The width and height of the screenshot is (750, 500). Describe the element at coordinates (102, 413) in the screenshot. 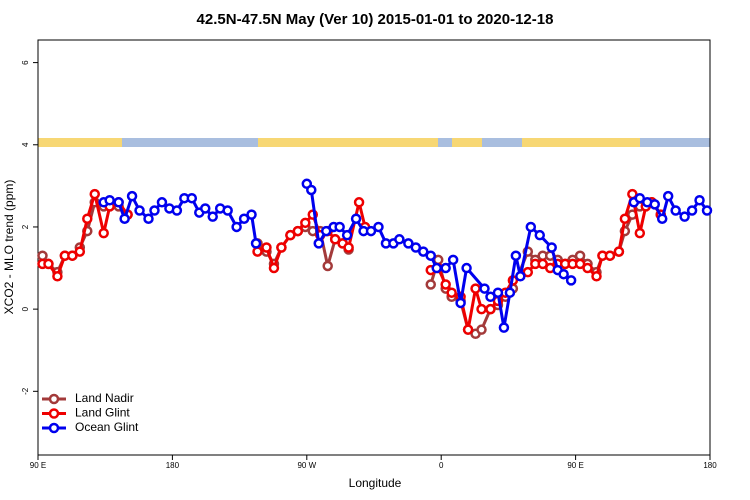

I see `legend-label: Land Glint` at that location.